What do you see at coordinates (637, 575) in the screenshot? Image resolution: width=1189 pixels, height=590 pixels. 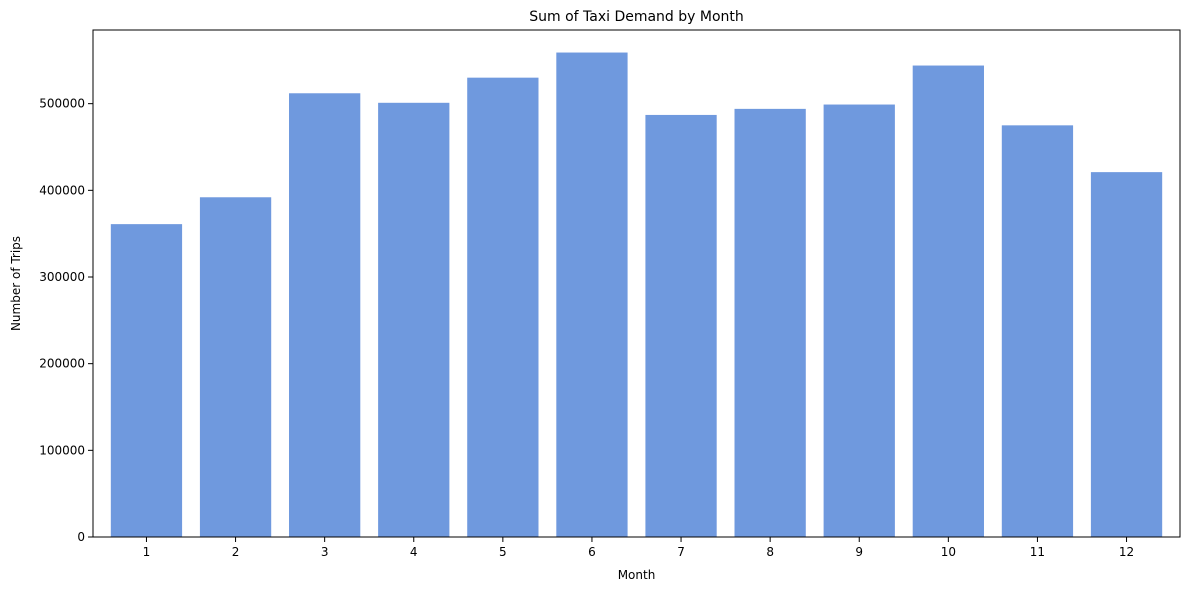 I see `x-axis-title: Month` at bounding box center [637, 575].